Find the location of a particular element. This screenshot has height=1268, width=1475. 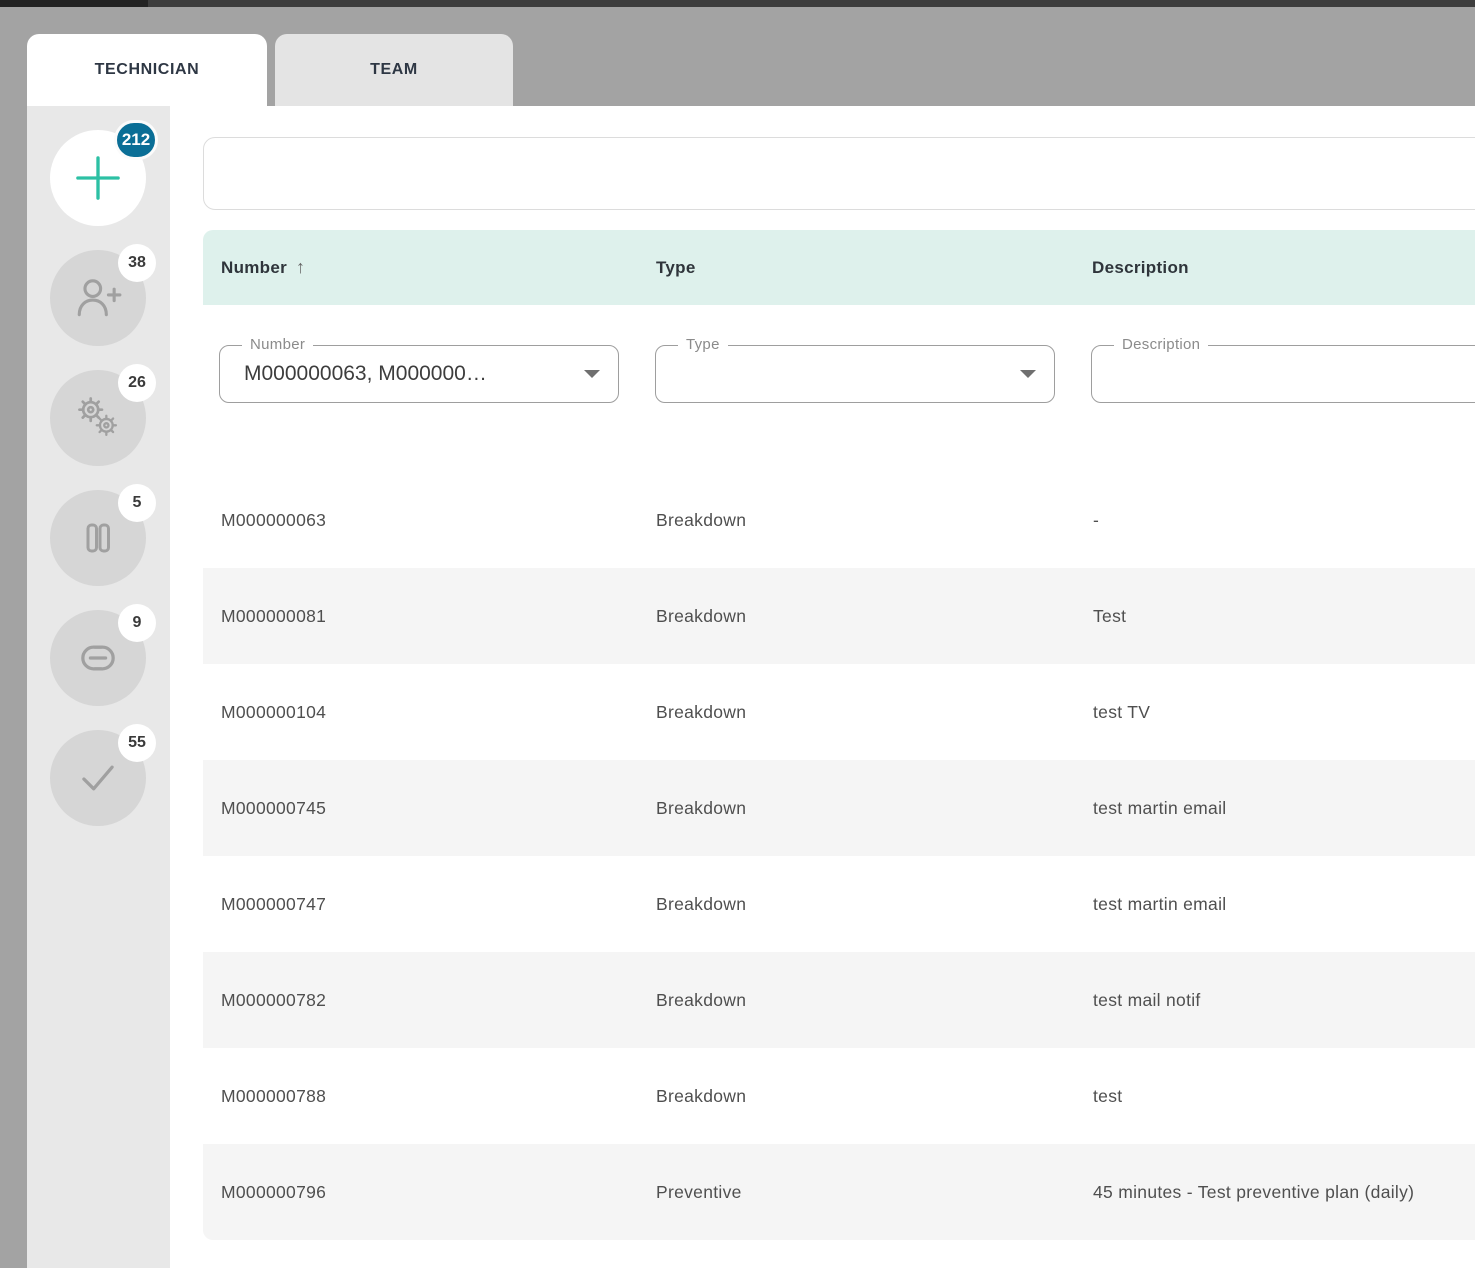

table-row: M000000745 Breakdown test martin email is located at coordinates (839, 808).